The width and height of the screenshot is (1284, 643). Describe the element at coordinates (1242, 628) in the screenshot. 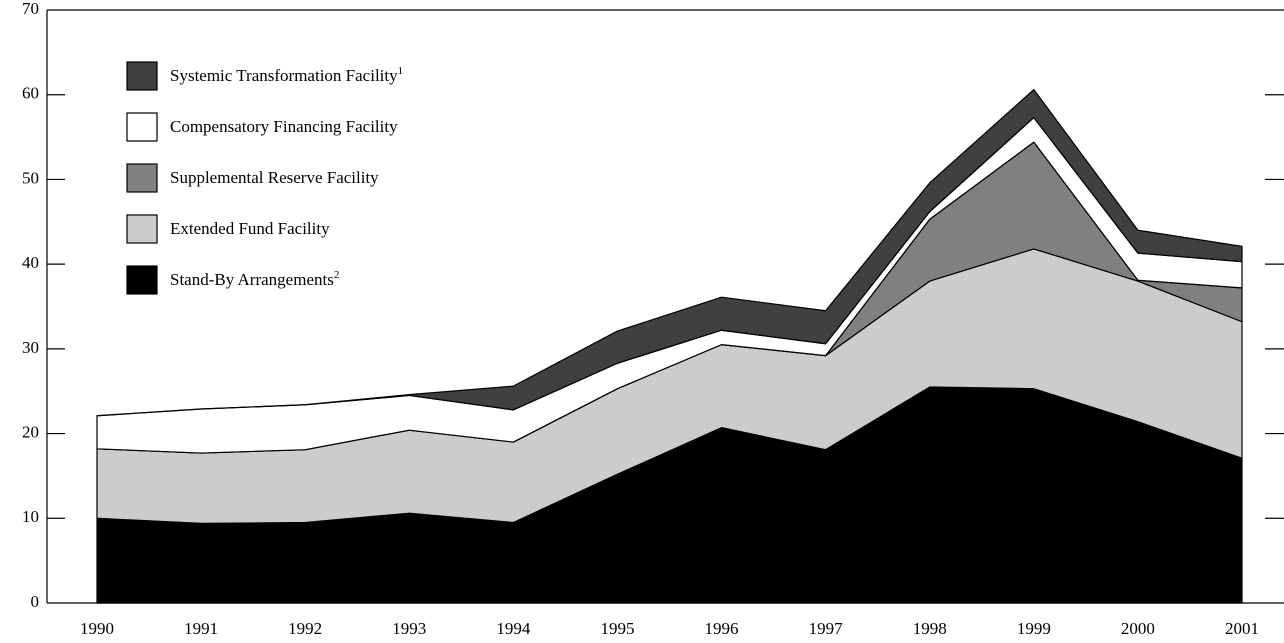

I see `x-tick-label: 2001` at that location.